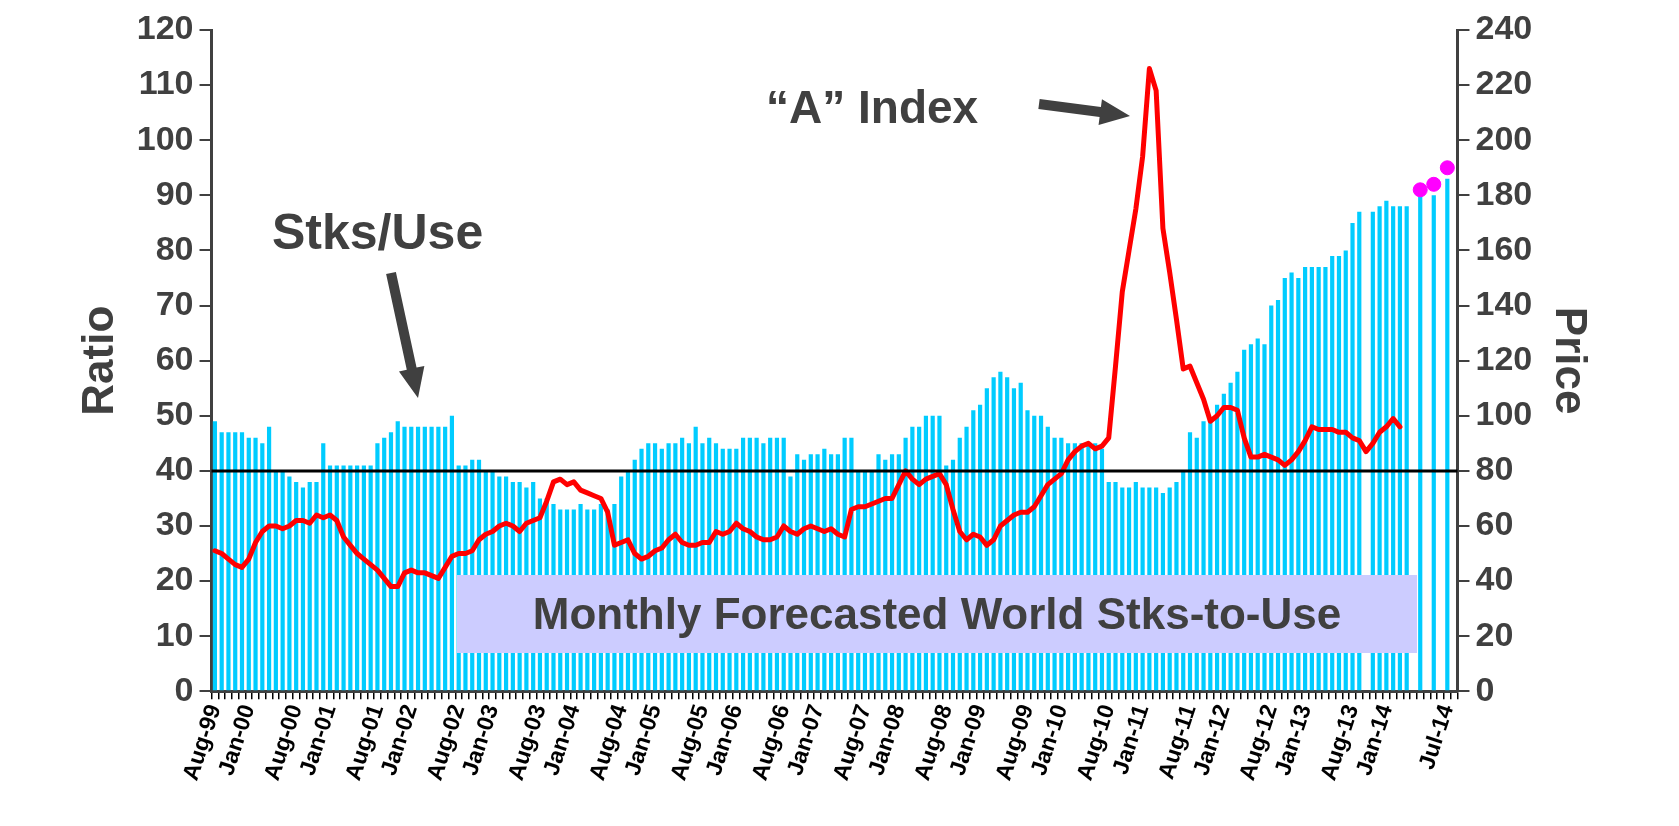  Describe the element at coordinates (1504, 137) in the screenshot. I see `y2-tick-label: 200` at that location.